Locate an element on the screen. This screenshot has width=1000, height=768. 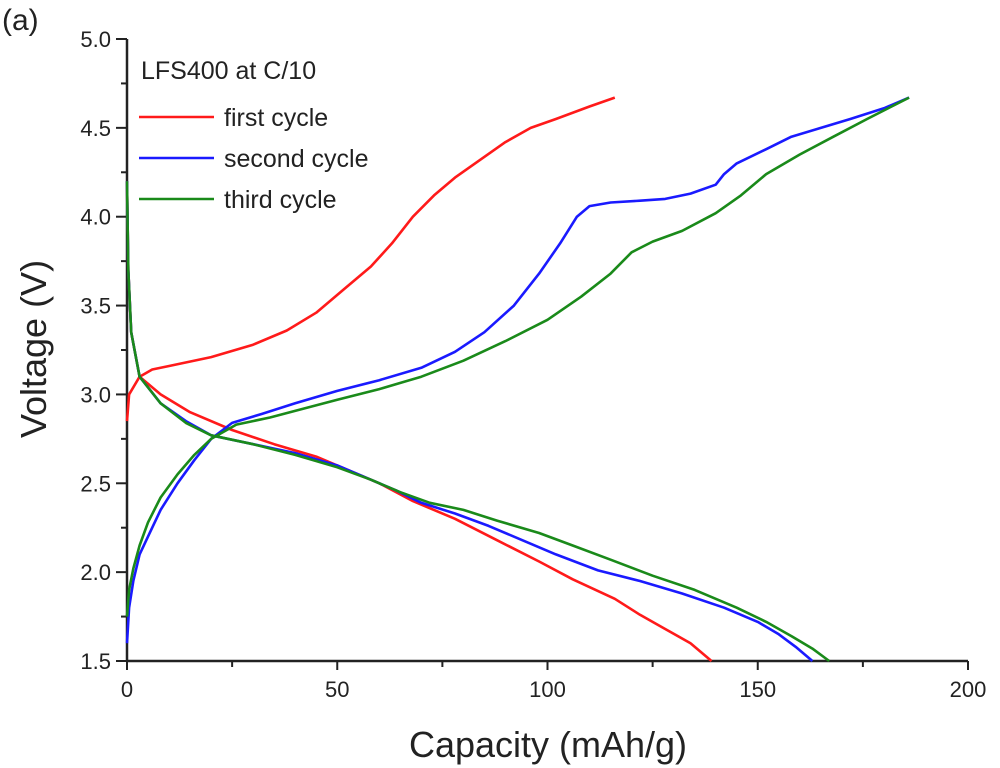
legend-label-1: first cycle is located at coordinates (276, 118).